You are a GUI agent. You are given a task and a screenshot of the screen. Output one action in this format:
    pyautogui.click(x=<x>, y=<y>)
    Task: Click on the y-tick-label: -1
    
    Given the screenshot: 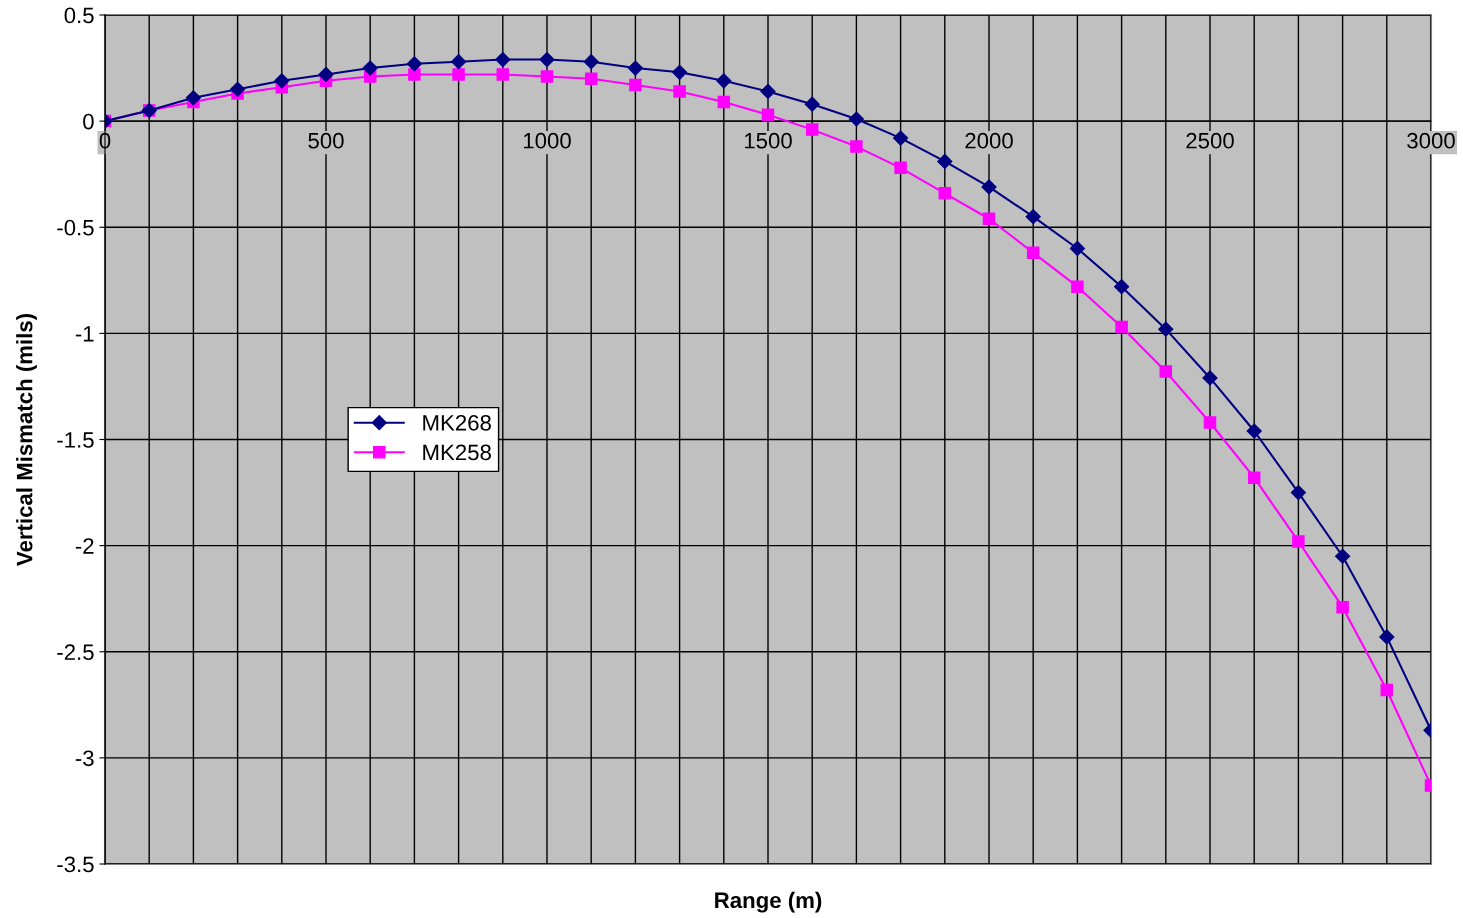 What is the action you would take?
    pyautogui.click(x=84, y=334)
    